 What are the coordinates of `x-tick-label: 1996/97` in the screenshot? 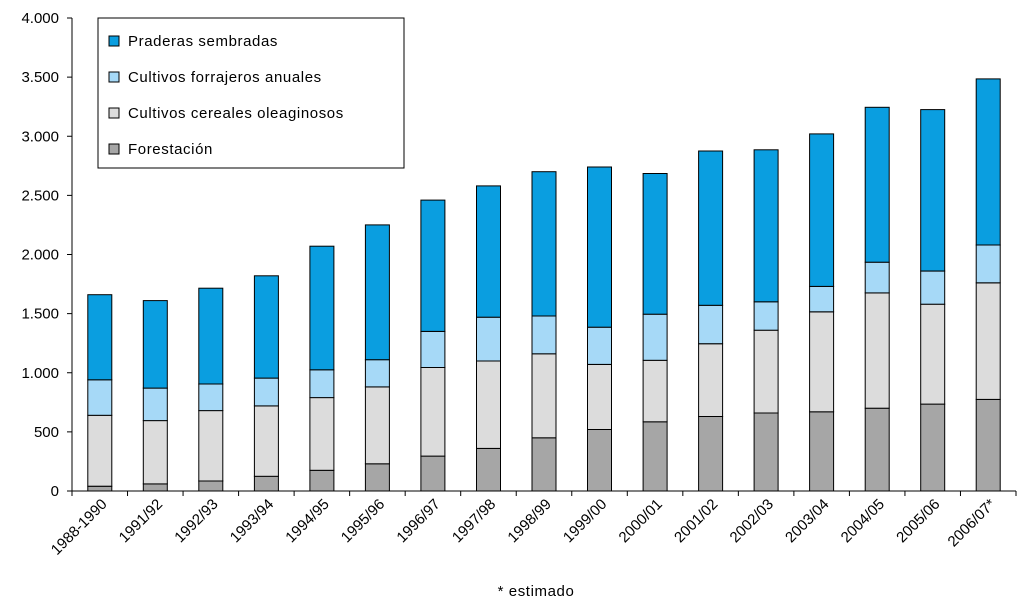 It's located at (418, 521).